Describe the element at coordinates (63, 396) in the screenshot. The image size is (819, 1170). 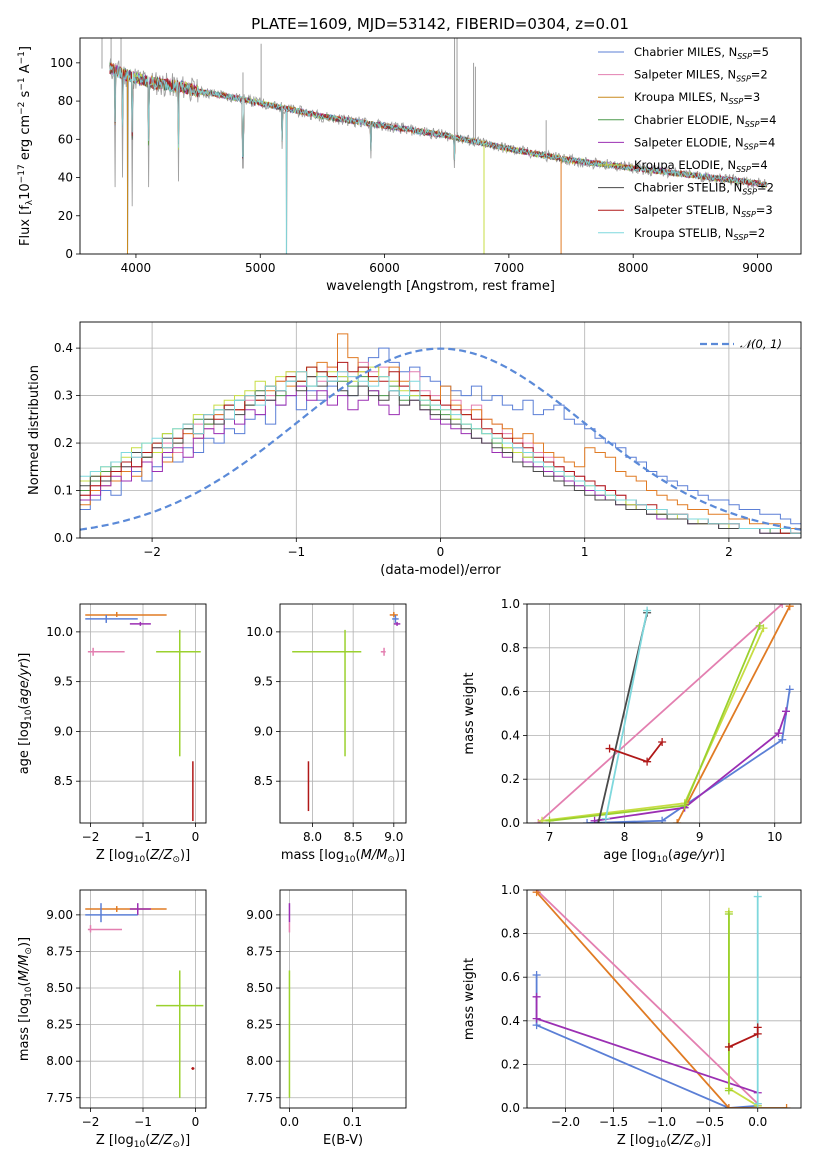
I see `y-tick-label: 0.3` at that location.